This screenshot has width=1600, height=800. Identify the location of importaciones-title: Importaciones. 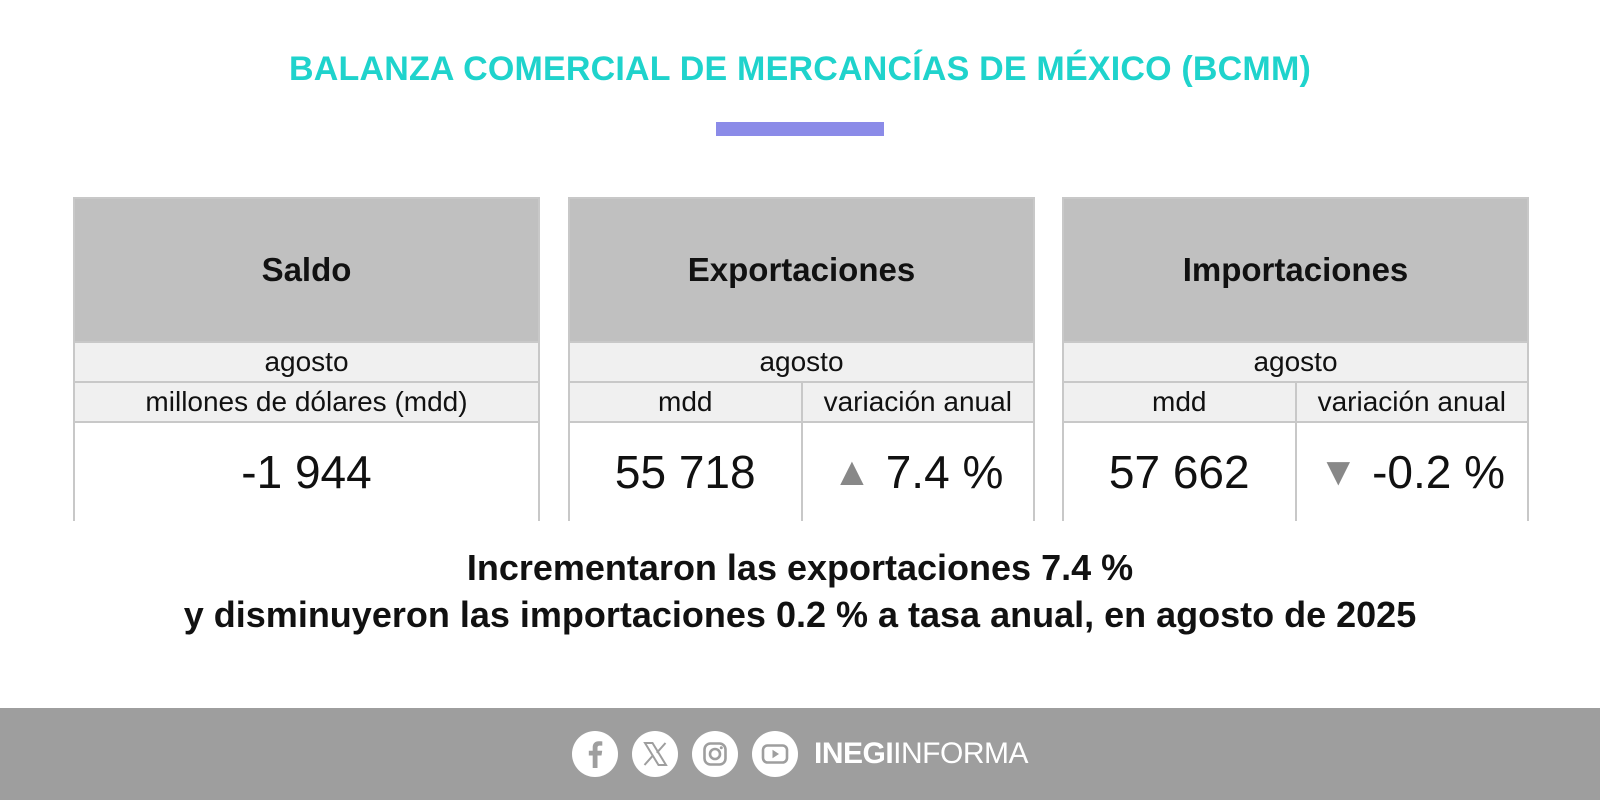
(1295, 270).